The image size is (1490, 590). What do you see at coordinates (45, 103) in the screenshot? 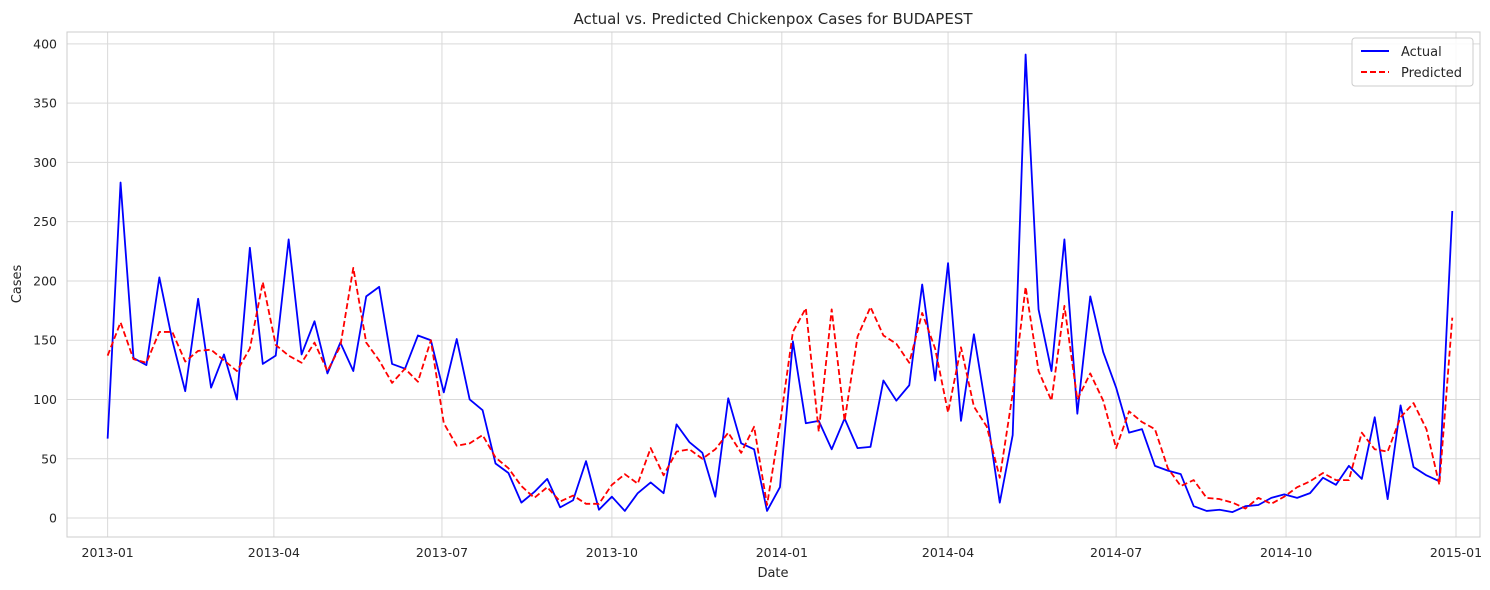
I see `y-tick-label: 350` at bounding box center [45, 103].